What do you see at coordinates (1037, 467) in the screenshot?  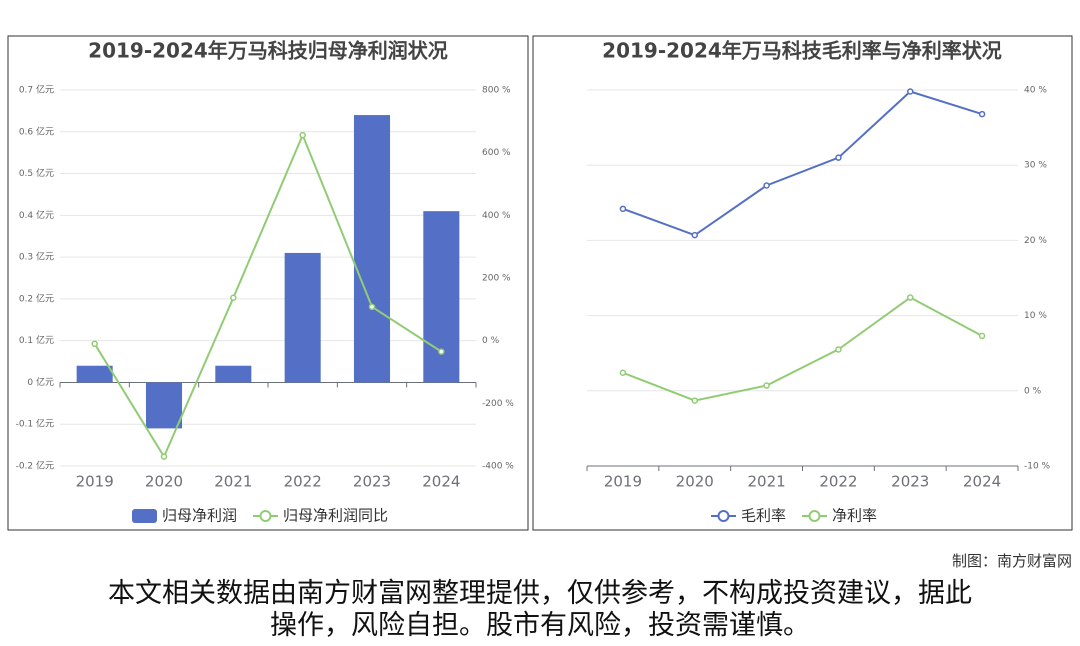 I see `y2-tick-label: -10 %` at bounding box center [1037, 467].